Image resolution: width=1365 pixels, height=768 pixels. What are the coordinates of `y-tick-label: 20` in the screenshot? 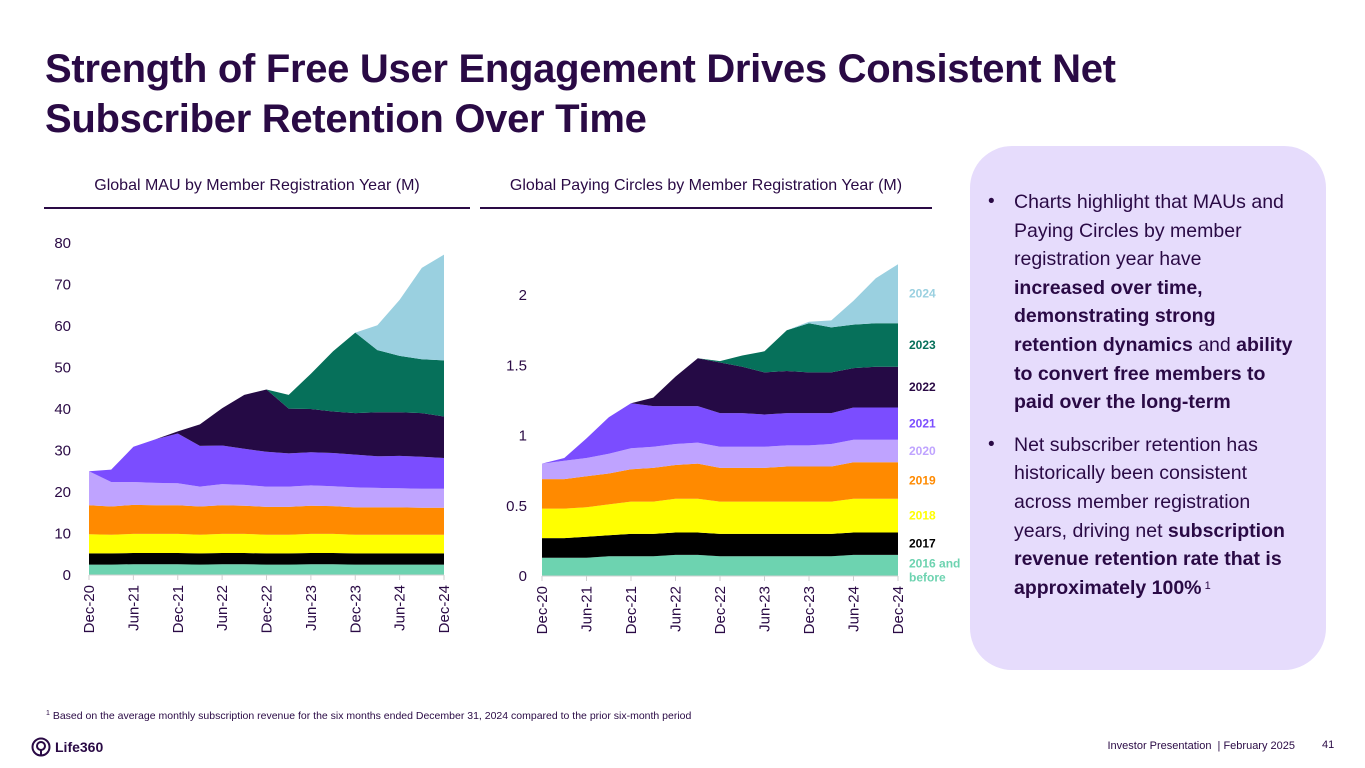 It's located at (62, 492).